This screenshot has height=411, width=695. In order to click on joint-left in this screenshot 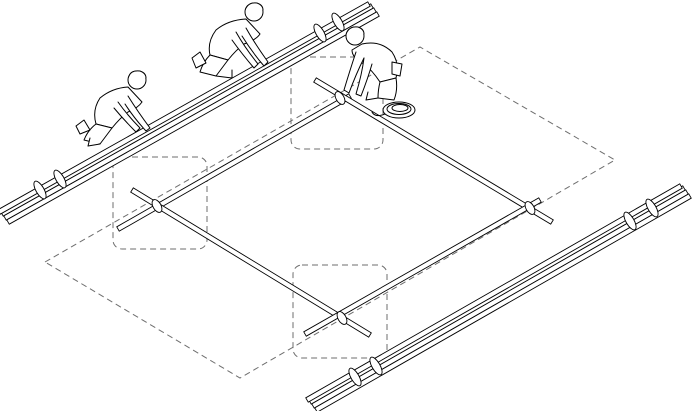, I will do `click(157, 206)`.